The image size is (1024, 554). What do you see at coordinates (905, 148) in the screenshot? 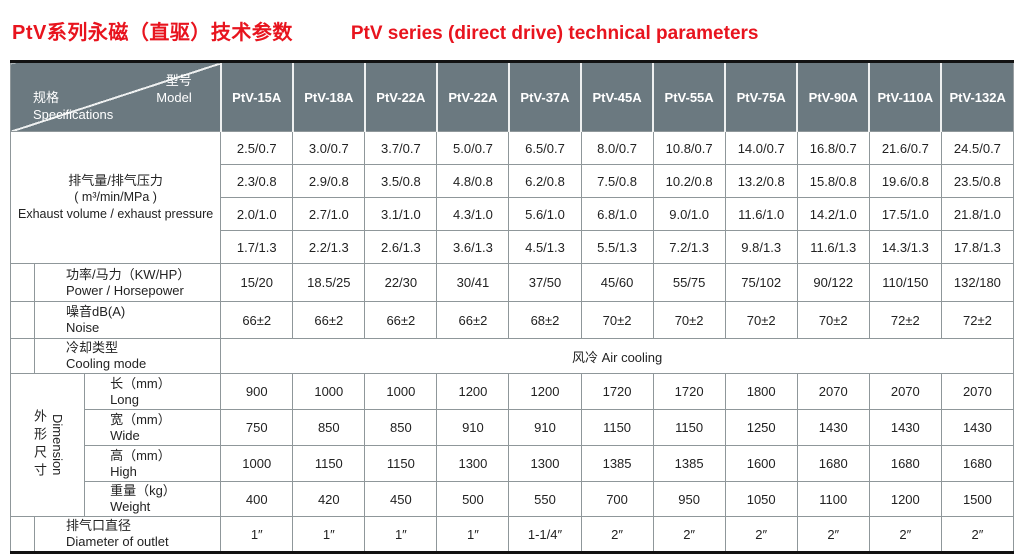
I see `value-cell: 21.6/0.7` at bounding box center [905, 148].